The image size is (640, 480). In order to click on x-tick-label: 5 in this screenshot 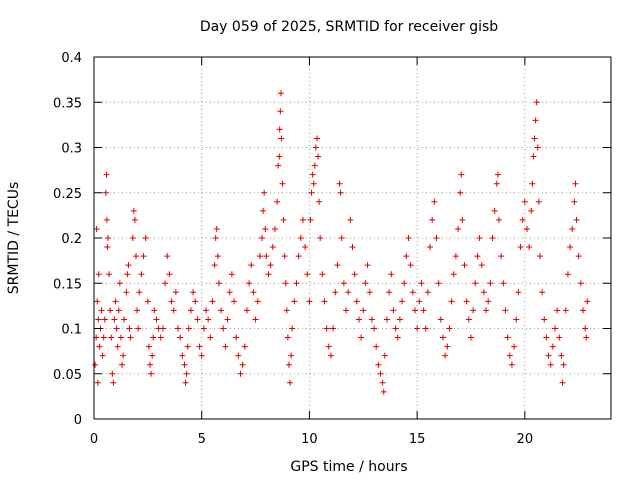, I will do `click(202, 439)`.